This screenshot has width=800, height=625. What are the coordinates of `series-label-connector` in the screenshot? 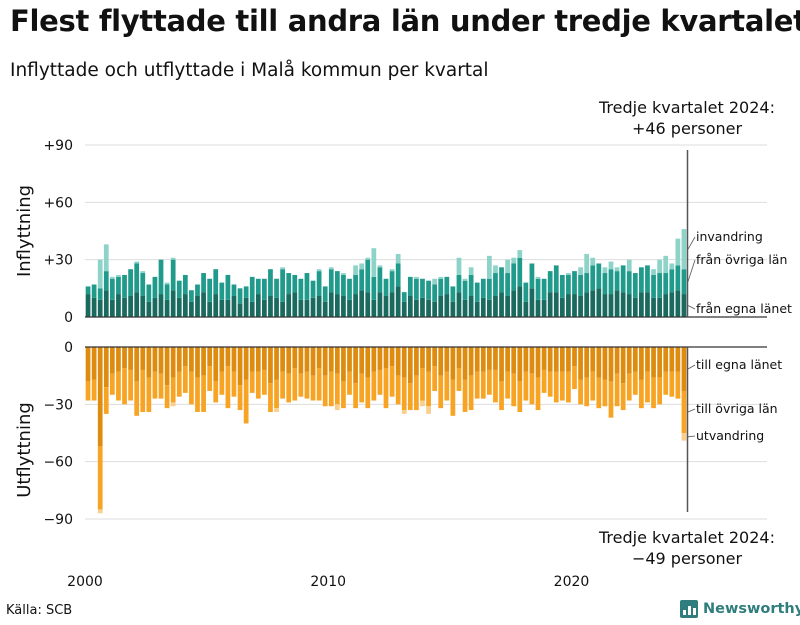 It's located at (691, 410).